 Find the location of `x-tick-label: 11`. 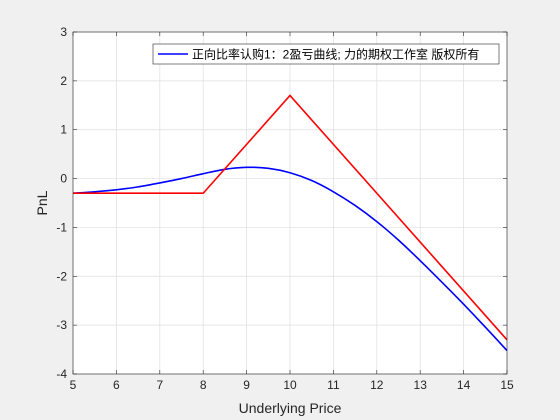

x-tick-label: 11 is located at coordinates (333, 385).